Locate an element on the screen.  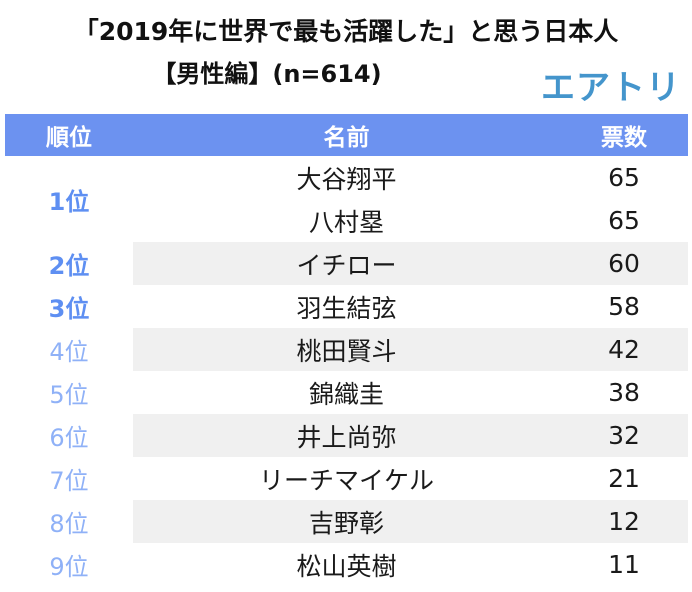
name-cell: 吉野彰 is located at coordinates (346, 521).